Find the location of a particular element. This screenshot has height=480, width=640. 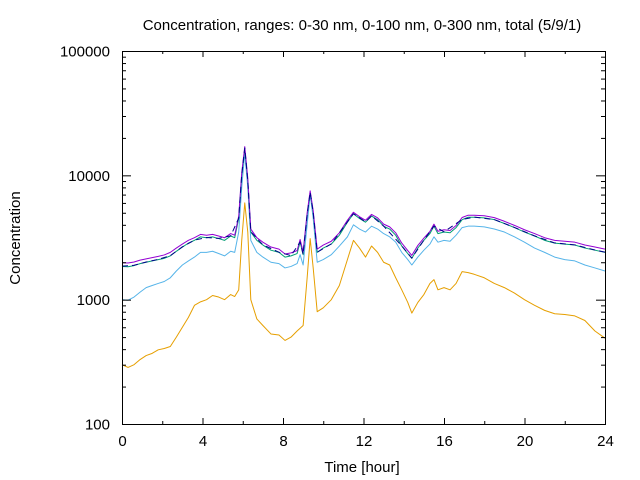

x-tick-label: 0 is located at coordinates (122, 441).